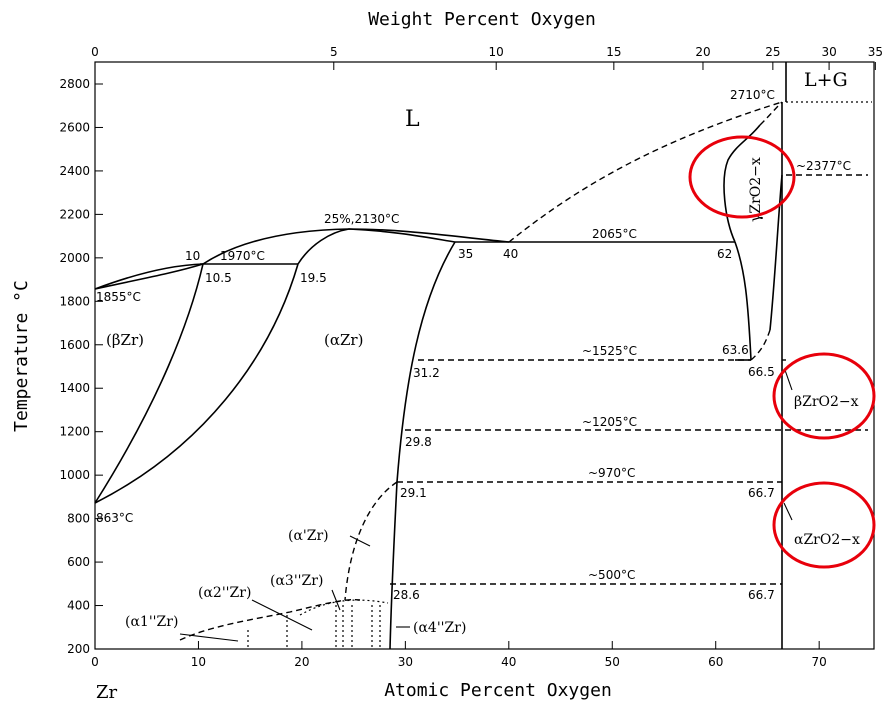 This screenshot has height=709, width=886. I want to click on label-863: 863°C, so click(114, 518).